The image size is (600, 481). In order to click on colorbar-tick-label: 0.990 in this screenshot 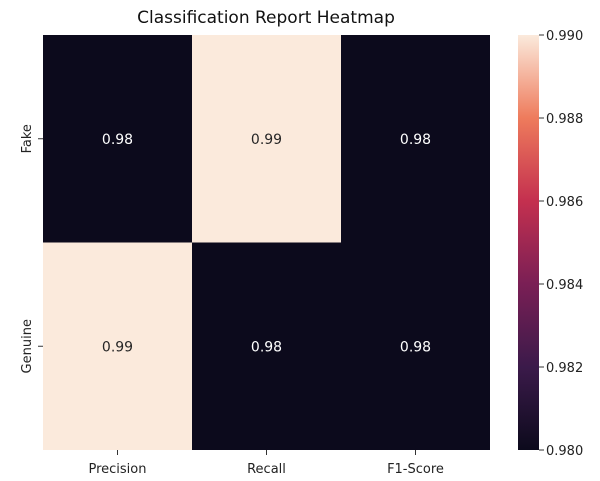, I will do `click(564, 36)`.